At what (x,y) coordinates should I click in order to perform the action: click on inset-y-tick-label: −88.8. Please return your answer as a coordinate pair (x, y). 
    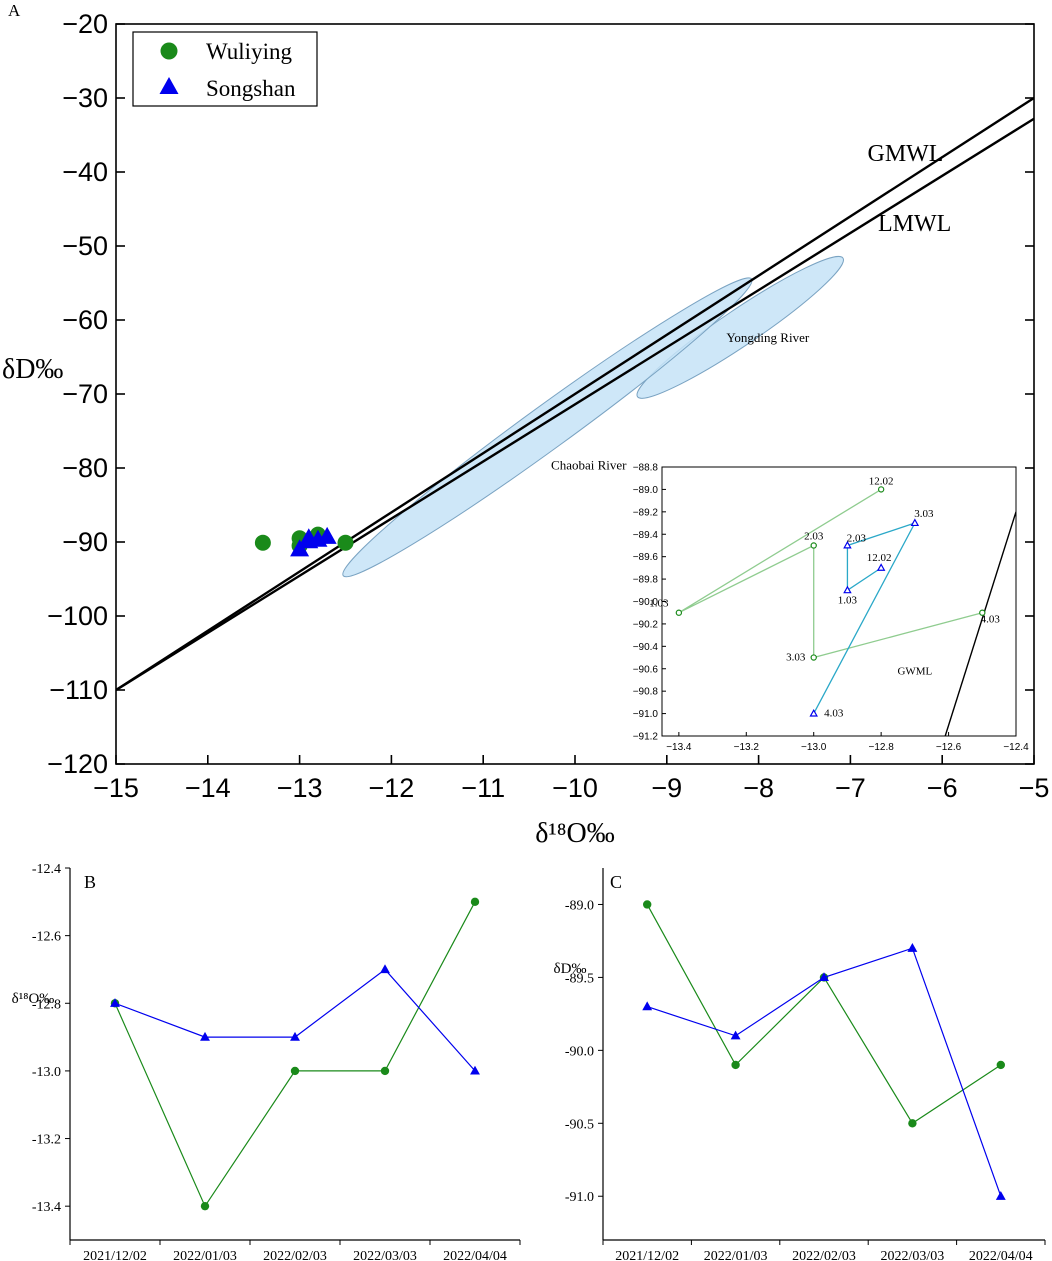
    Looking at the image, I should click on (646, 468).